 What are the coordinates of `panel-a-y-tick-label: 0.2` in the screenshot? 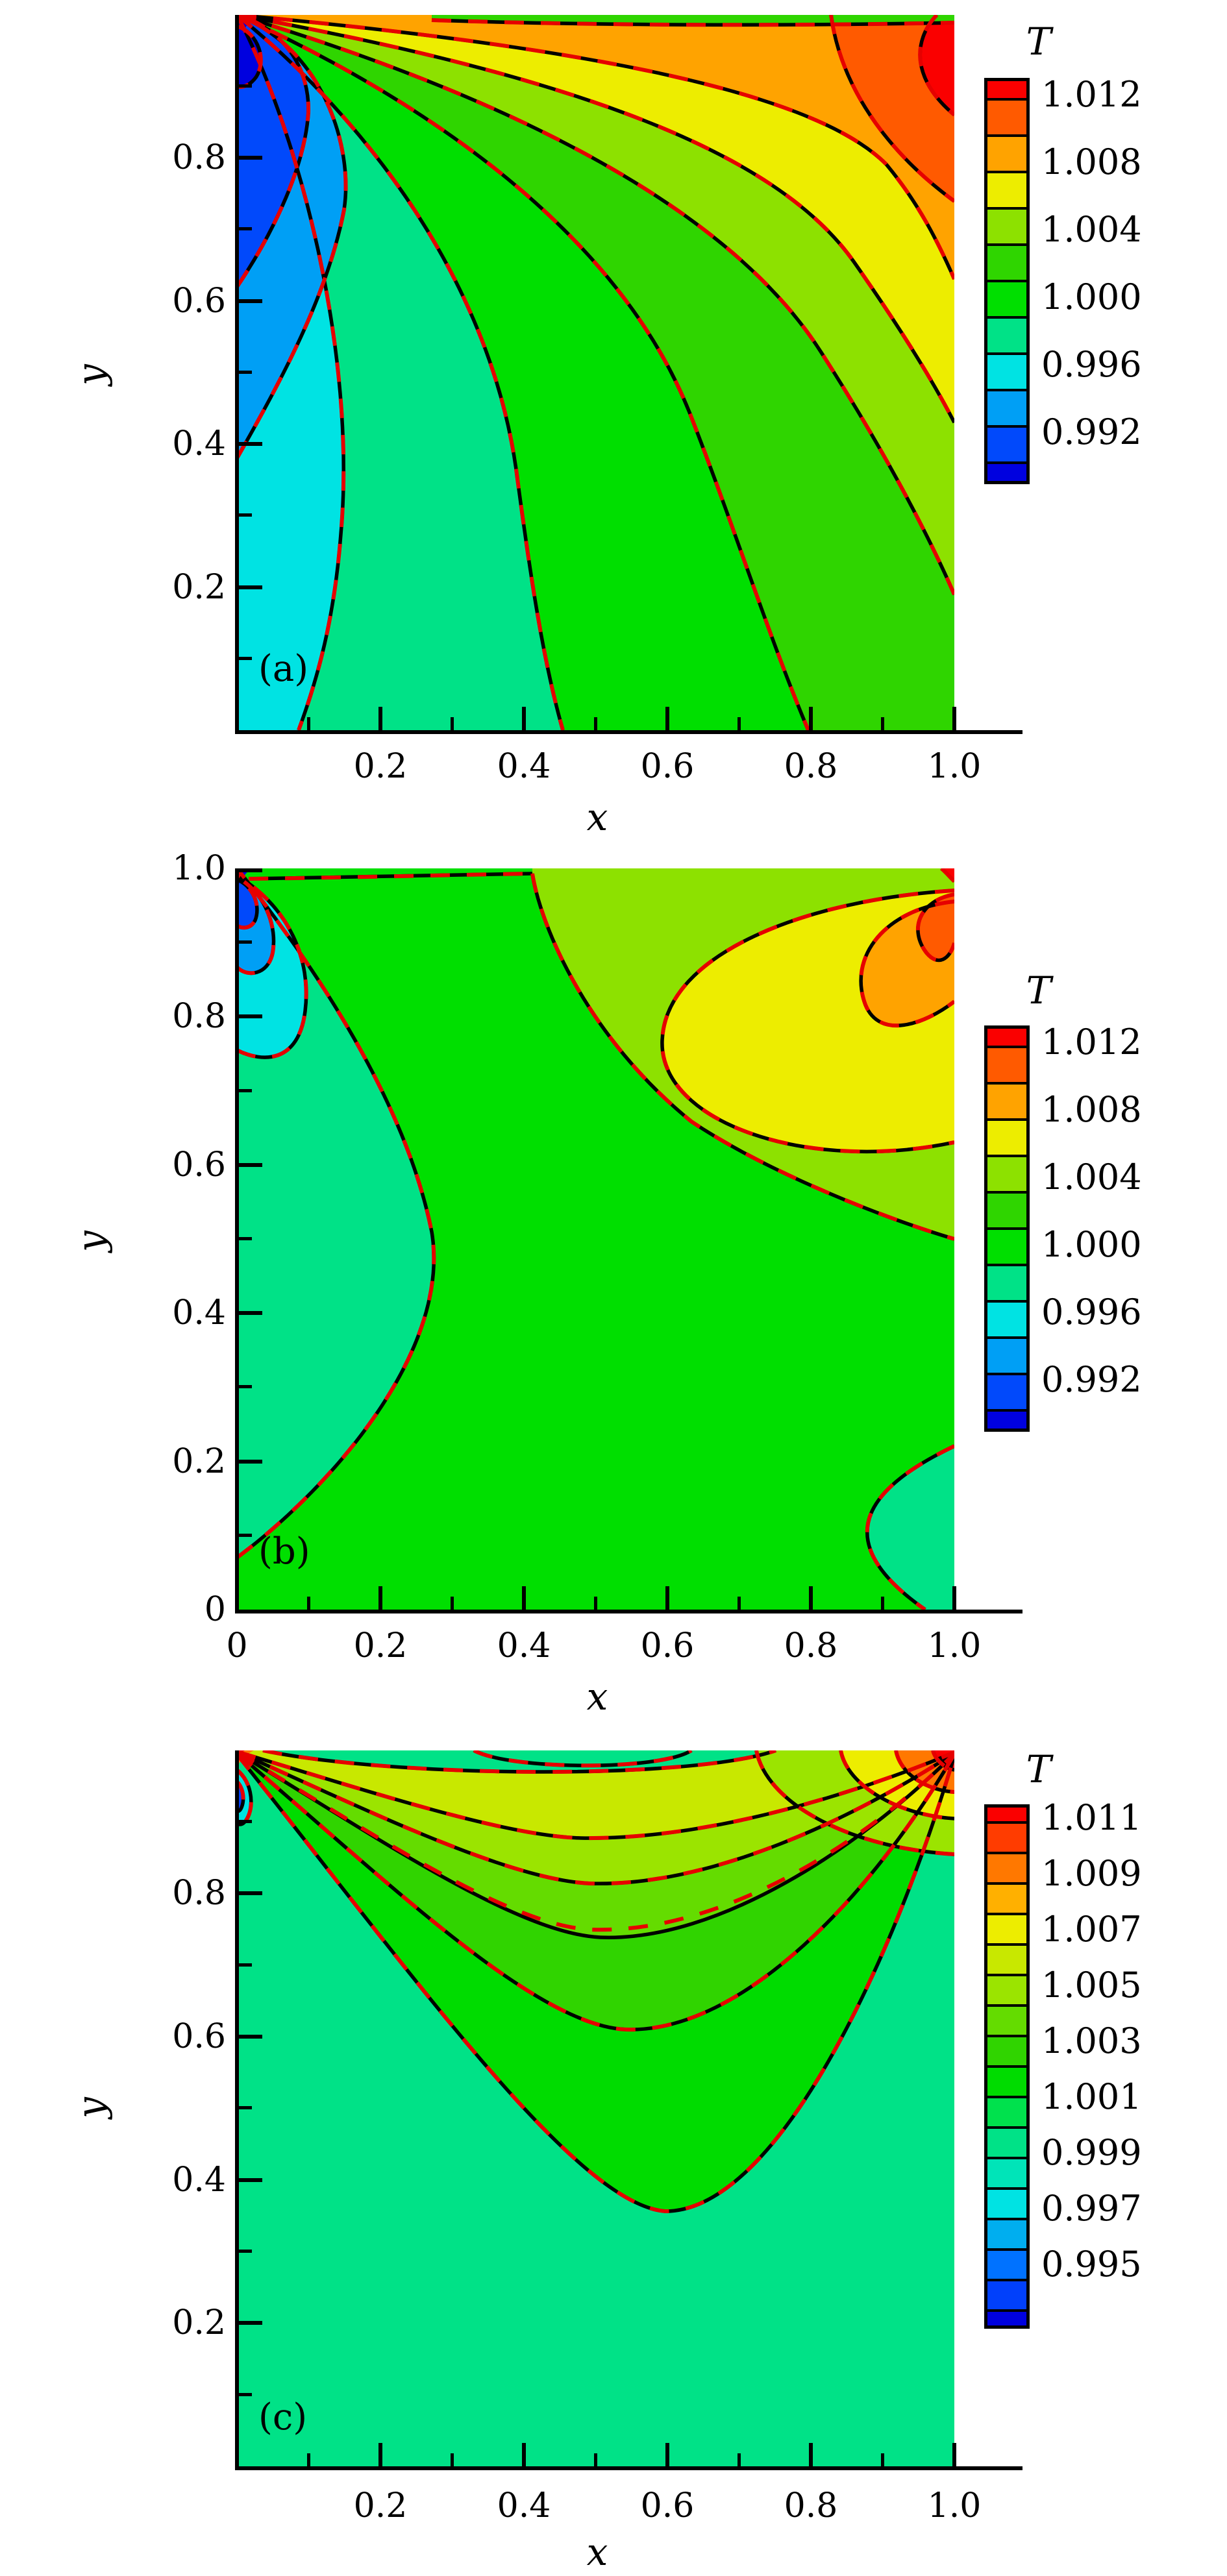 It's located at (199, 587).